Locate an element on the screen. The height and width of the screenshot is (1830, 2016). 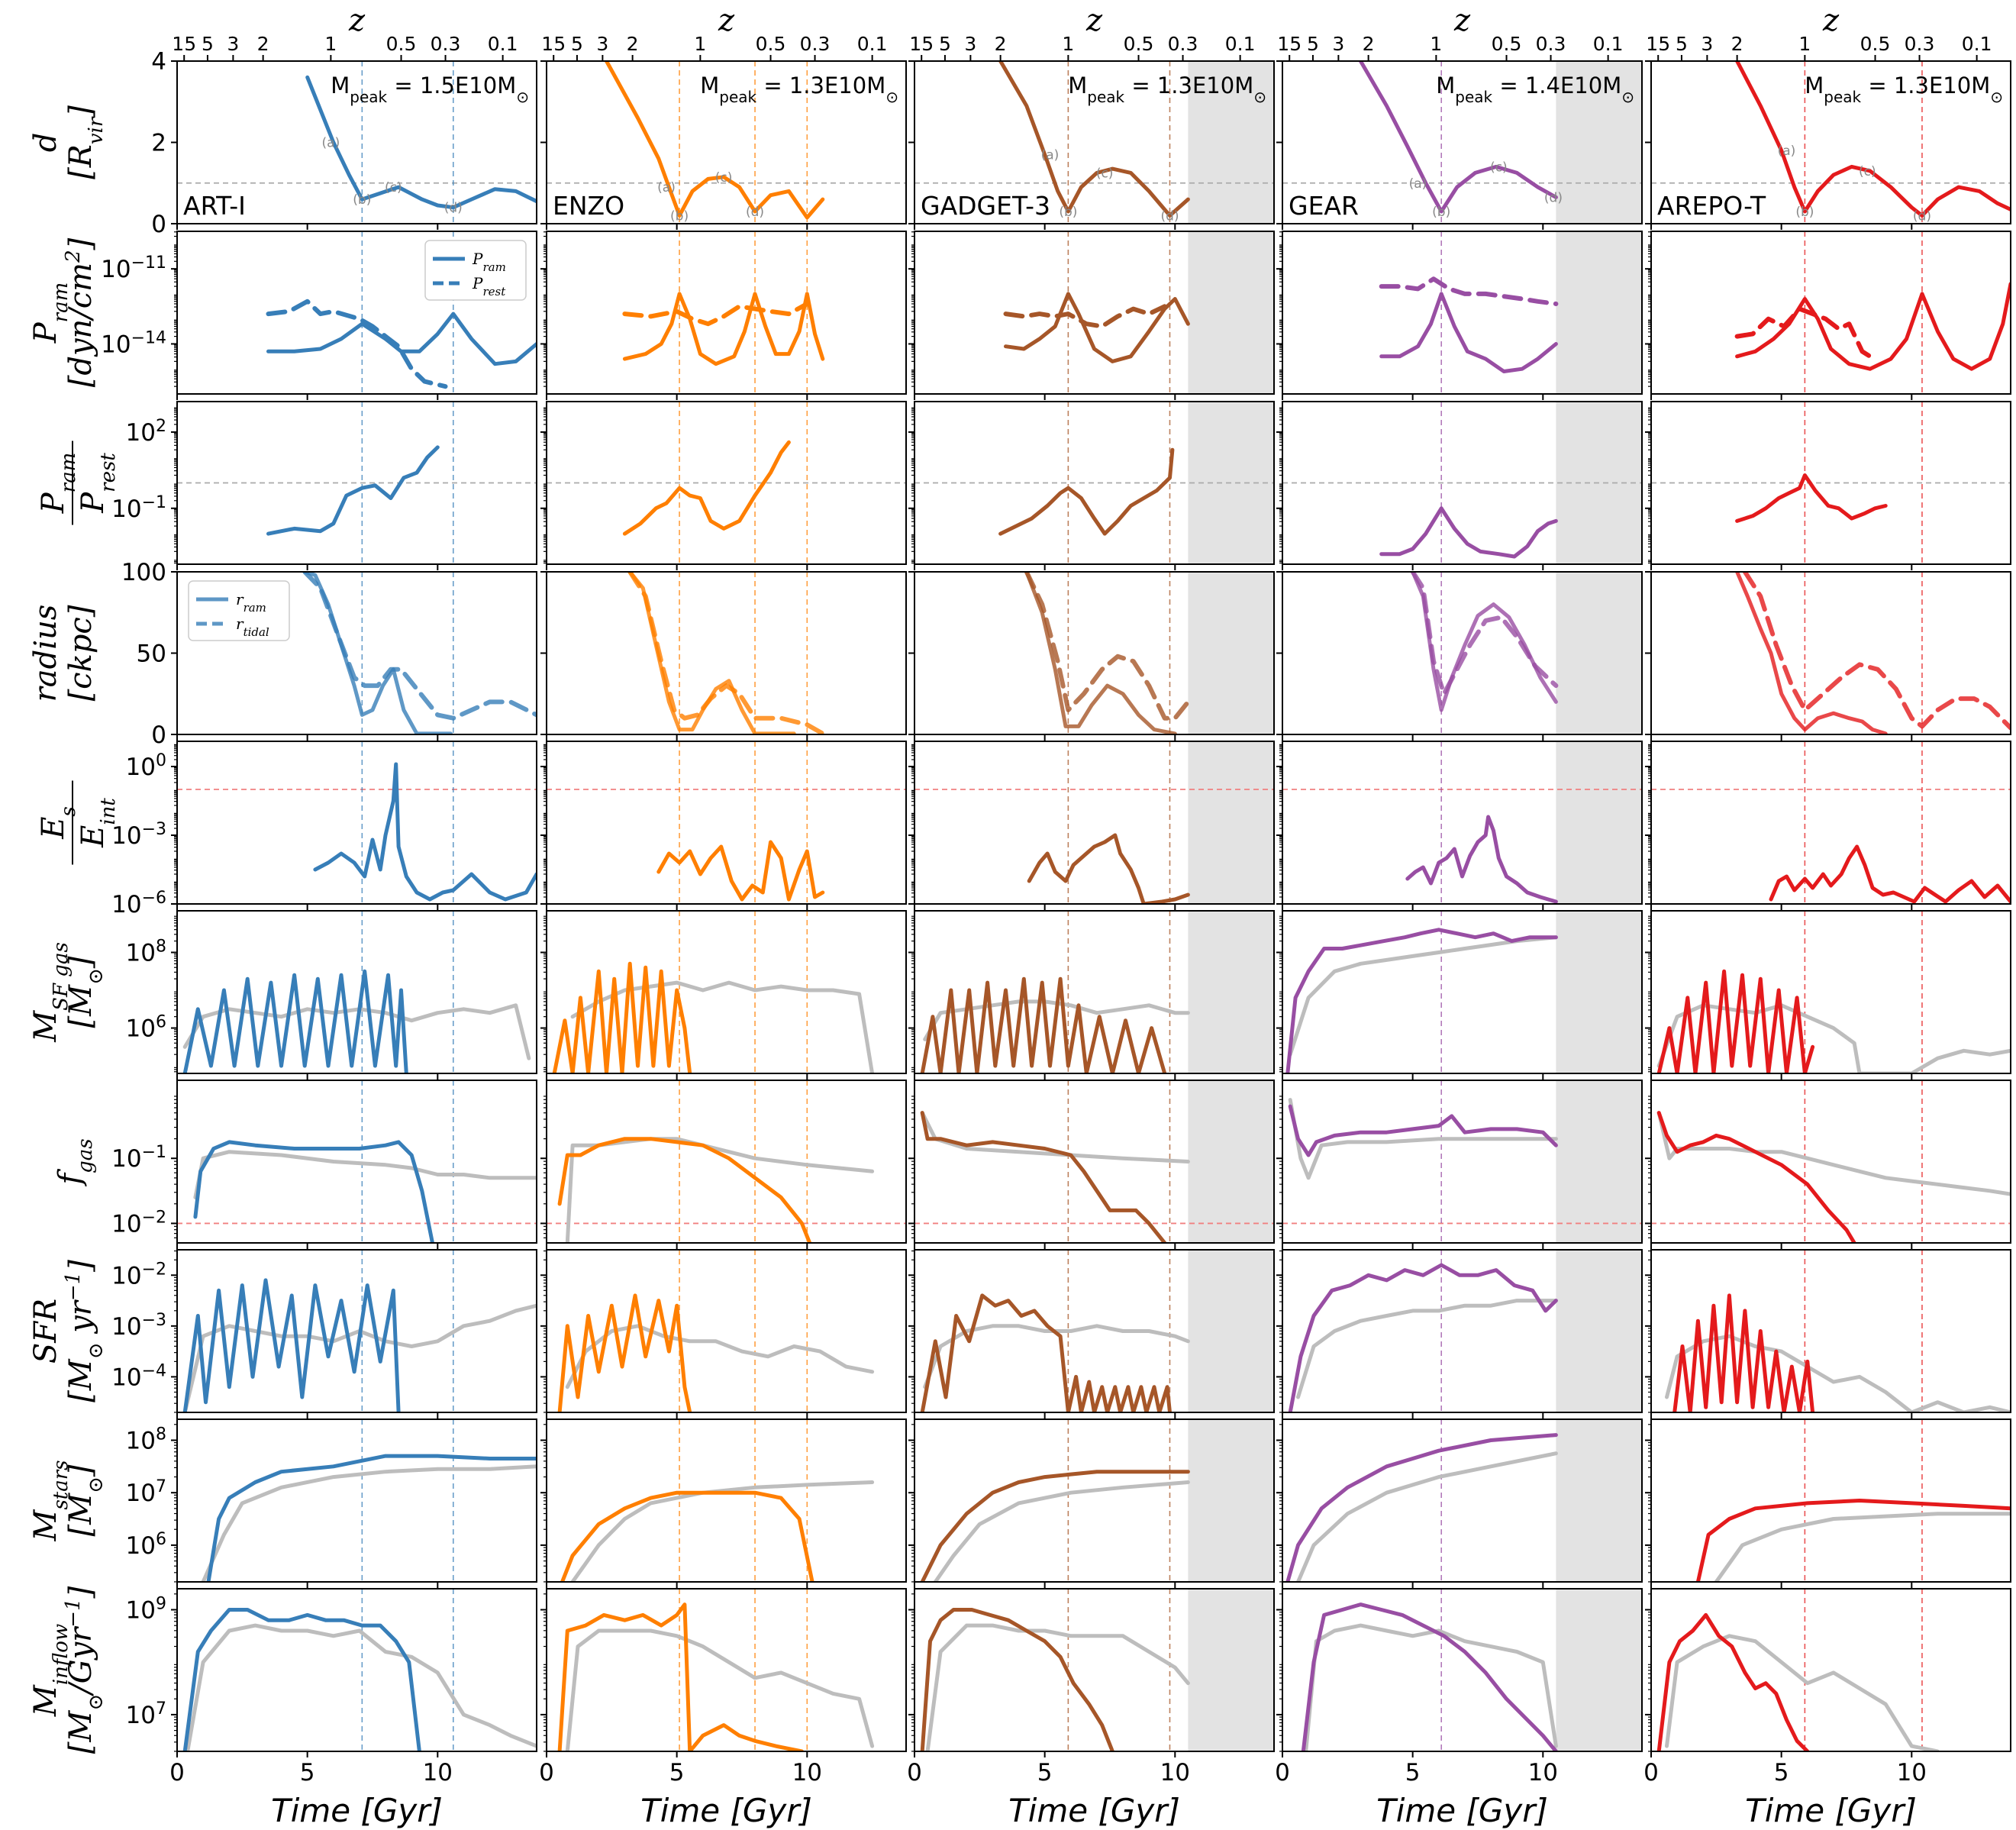
series-r-ram is located at coordinates (1100, 653).